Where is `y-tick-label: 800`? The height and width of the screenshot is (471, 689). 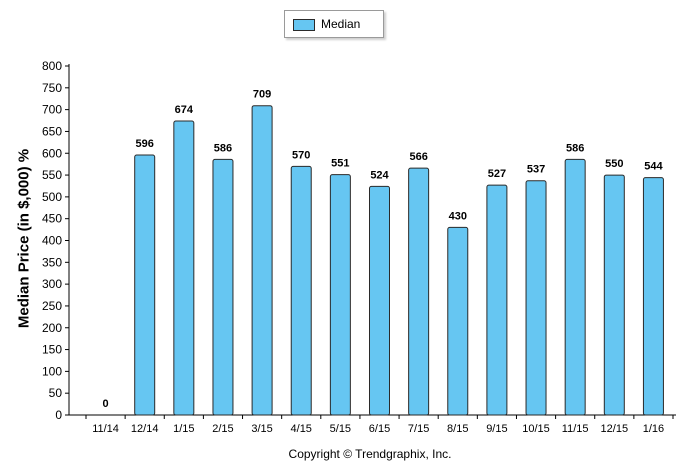
y-tick-label: 800 is located at coordinates (52, 66).